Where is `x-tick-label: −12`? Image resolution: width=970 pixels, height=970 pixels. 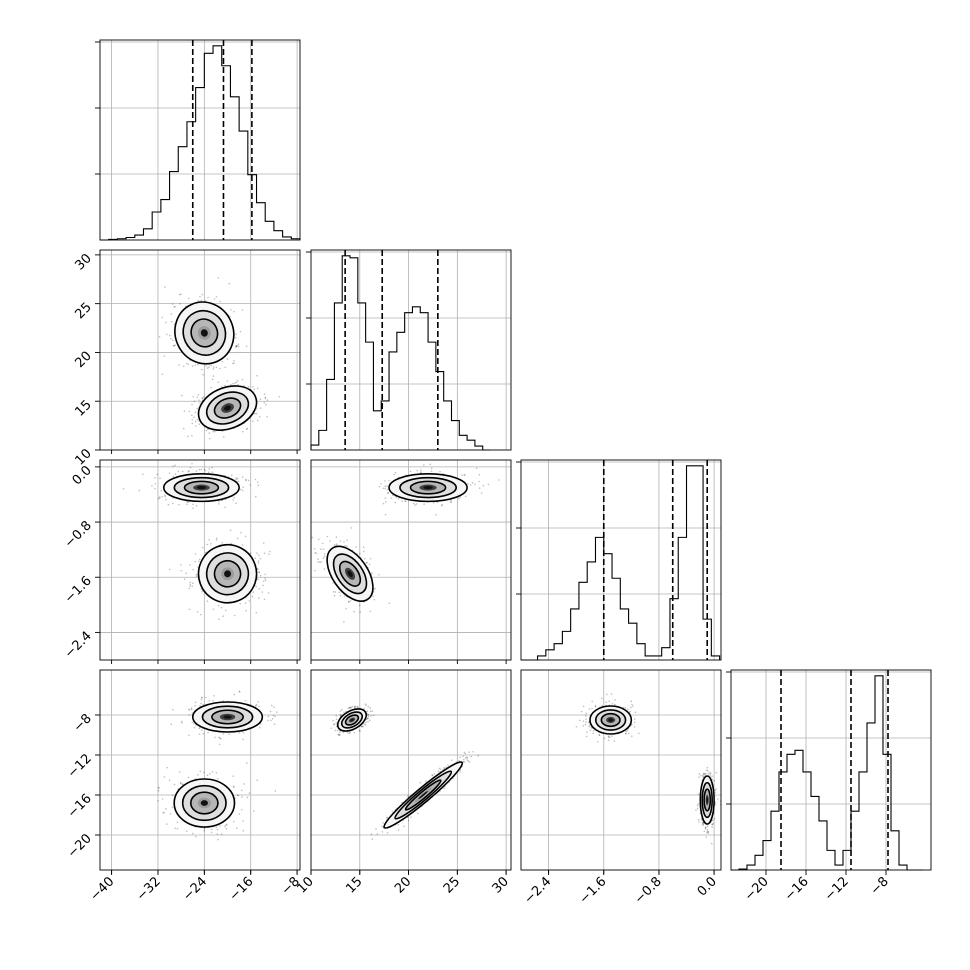
x-tick-label: −12 is located at coordinates (837, 889).